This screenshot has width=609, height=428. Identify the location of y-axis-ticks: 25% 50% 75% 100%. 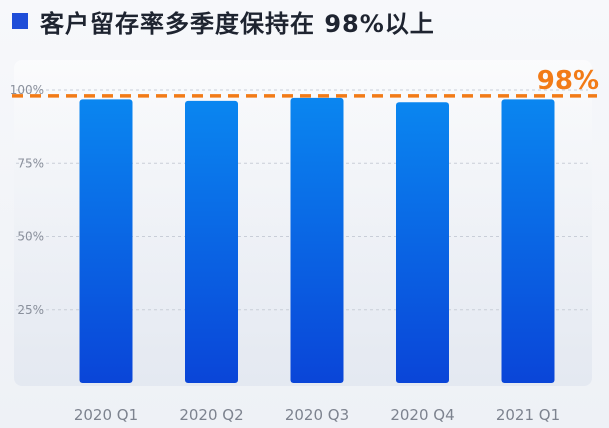
(27, 200).